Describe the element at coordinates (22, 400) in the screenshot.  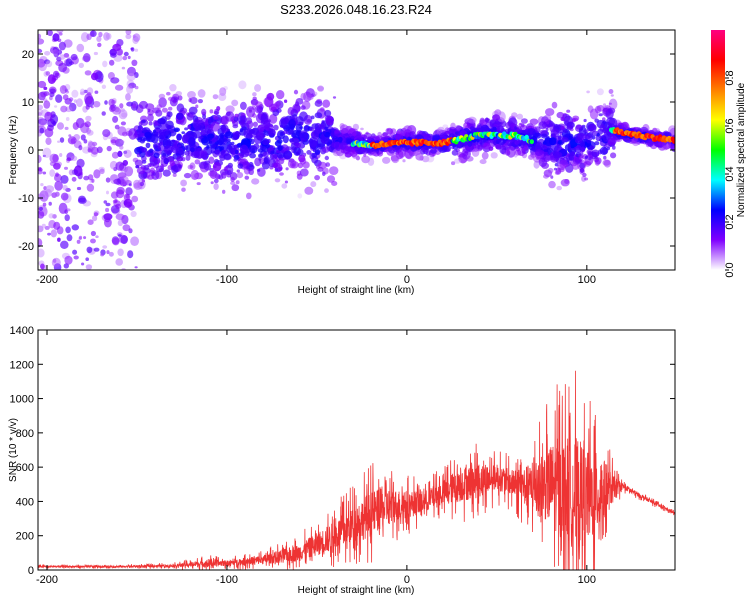
I see `y-tick-label: 1000` at that location.